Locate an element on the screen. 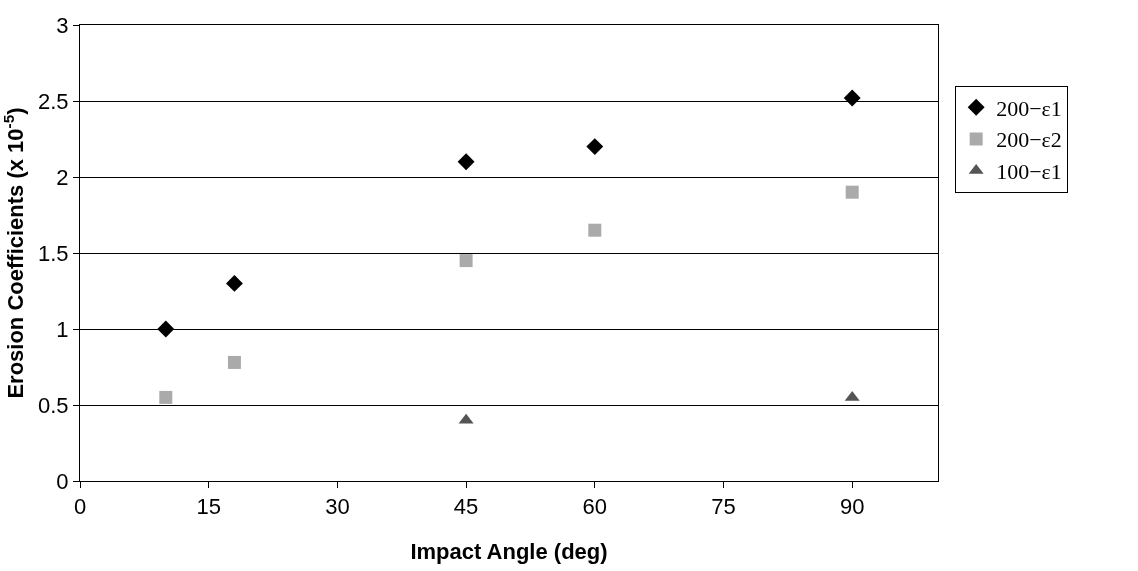  y-tick-label: 0 is located at coordinates (62, 481).